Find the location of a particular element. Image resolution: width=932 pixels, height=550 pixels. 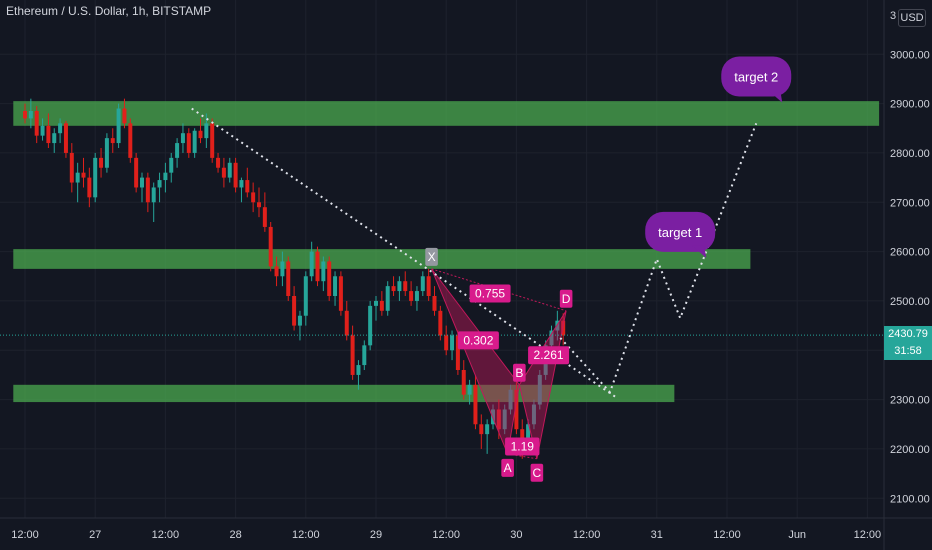

pattern-point-b: B is located at coordinates (519, 372).